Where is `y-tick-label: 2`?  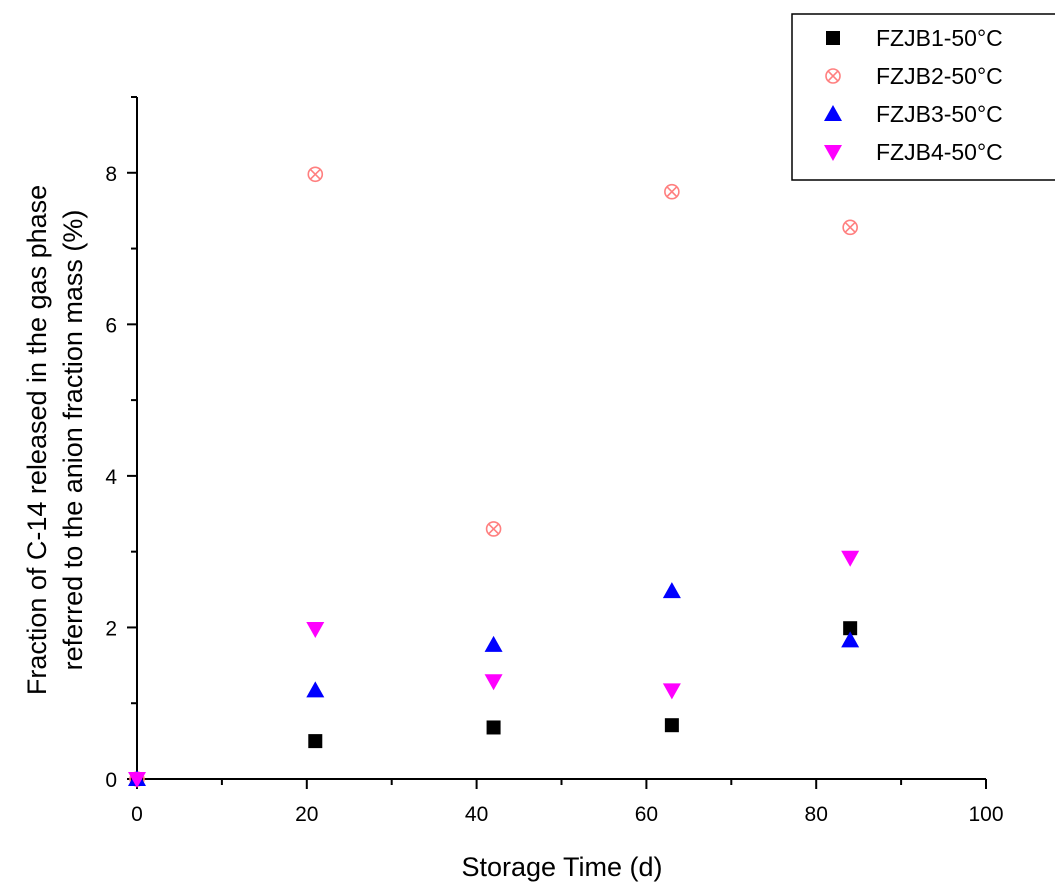
y-tick-label: 2 is located at coordinates (111, 628).